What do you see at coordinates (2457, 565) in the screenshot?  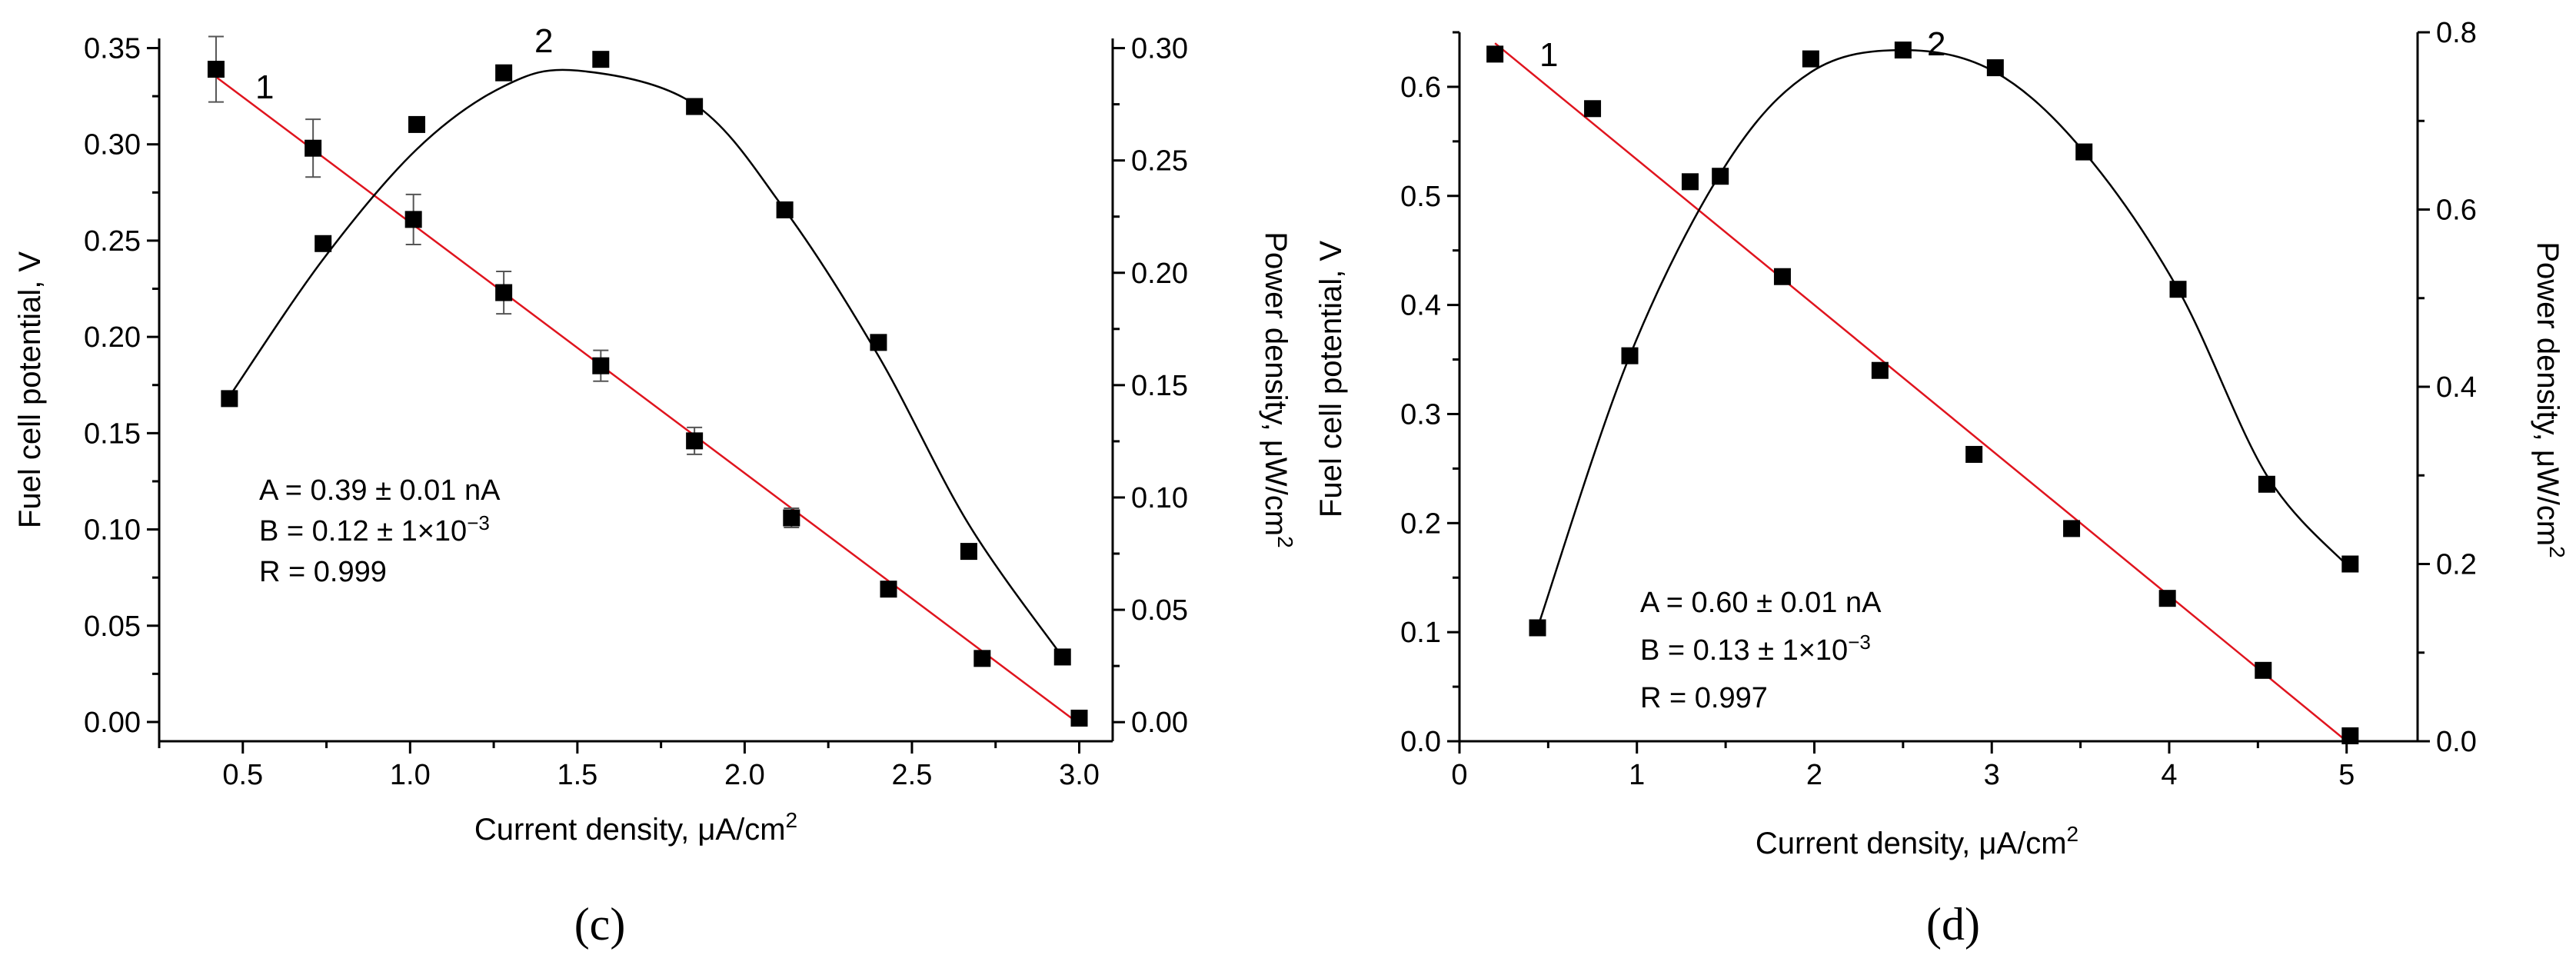 I see `y2-tick-label: 0.2` at bounding box center [2457, 565].